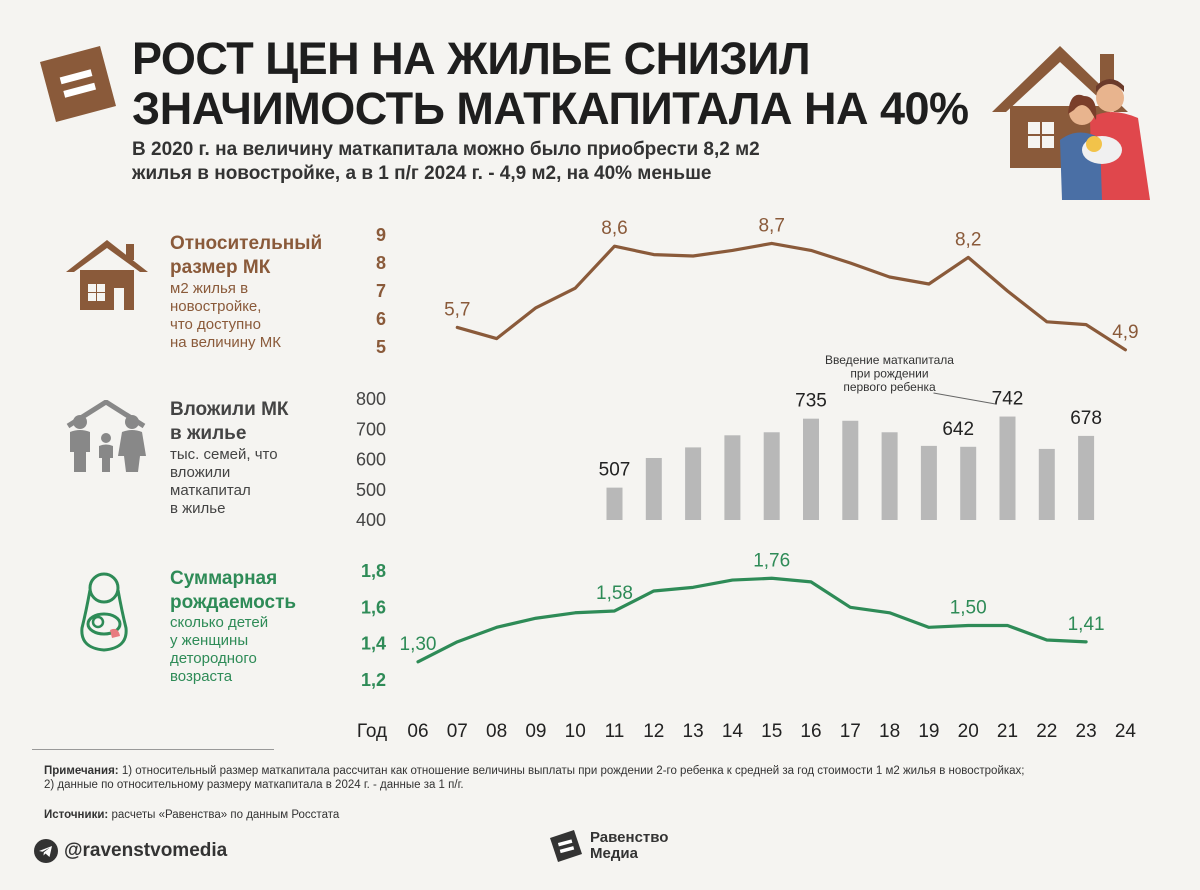 The width and height of the screenshot is (1200, 890). I want to click on invested-y-tick: 500, so click(371, 490).